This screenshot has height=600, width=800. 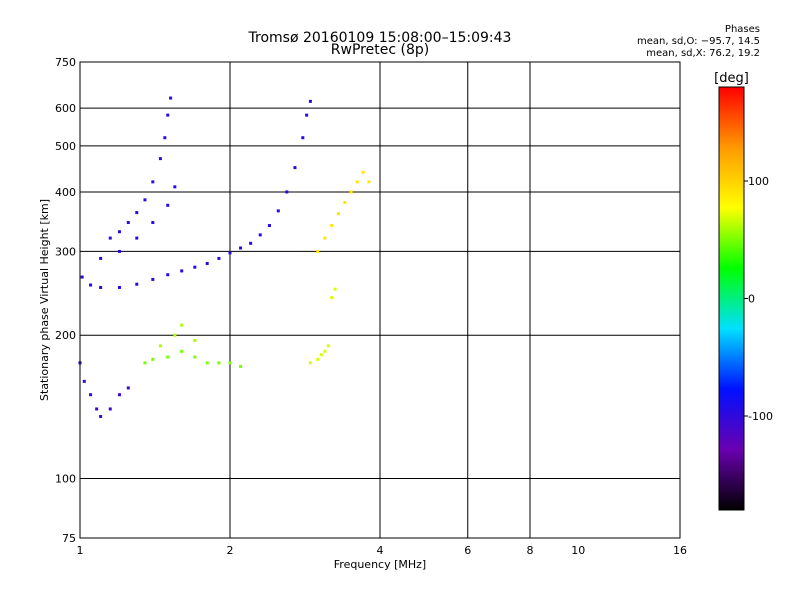 What do you see at coordinates (65, 62) in the screenshot?
I see `y-tick-label: 750` at bounding box center [65, 62].